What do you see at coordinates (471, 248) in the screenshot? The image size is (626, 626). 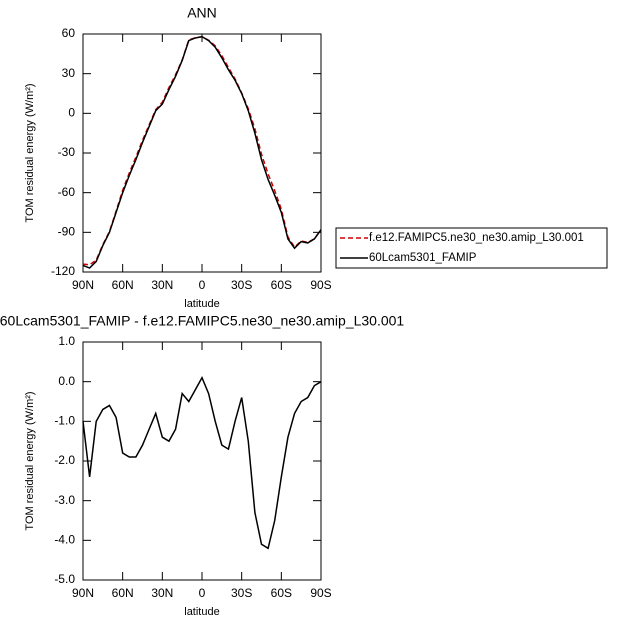 I see `legend-box` at bounding box center [471, 248].